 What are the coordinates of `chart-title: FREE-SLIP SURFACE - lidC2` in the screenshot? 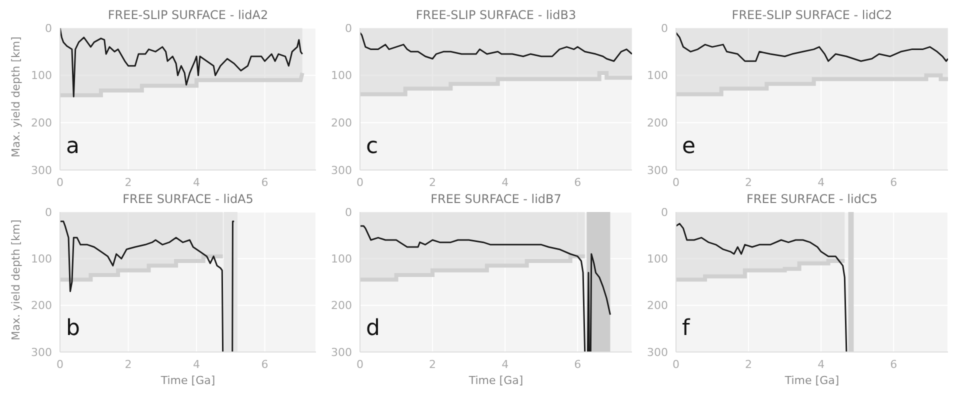 It's located at (812, 15).